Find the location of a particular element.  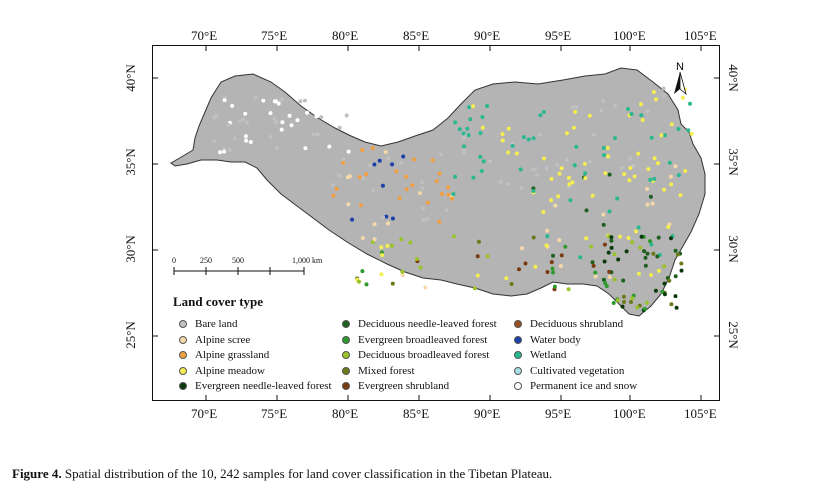

legend-item: Deciduous shrubland is located at coordinates (568, 324).